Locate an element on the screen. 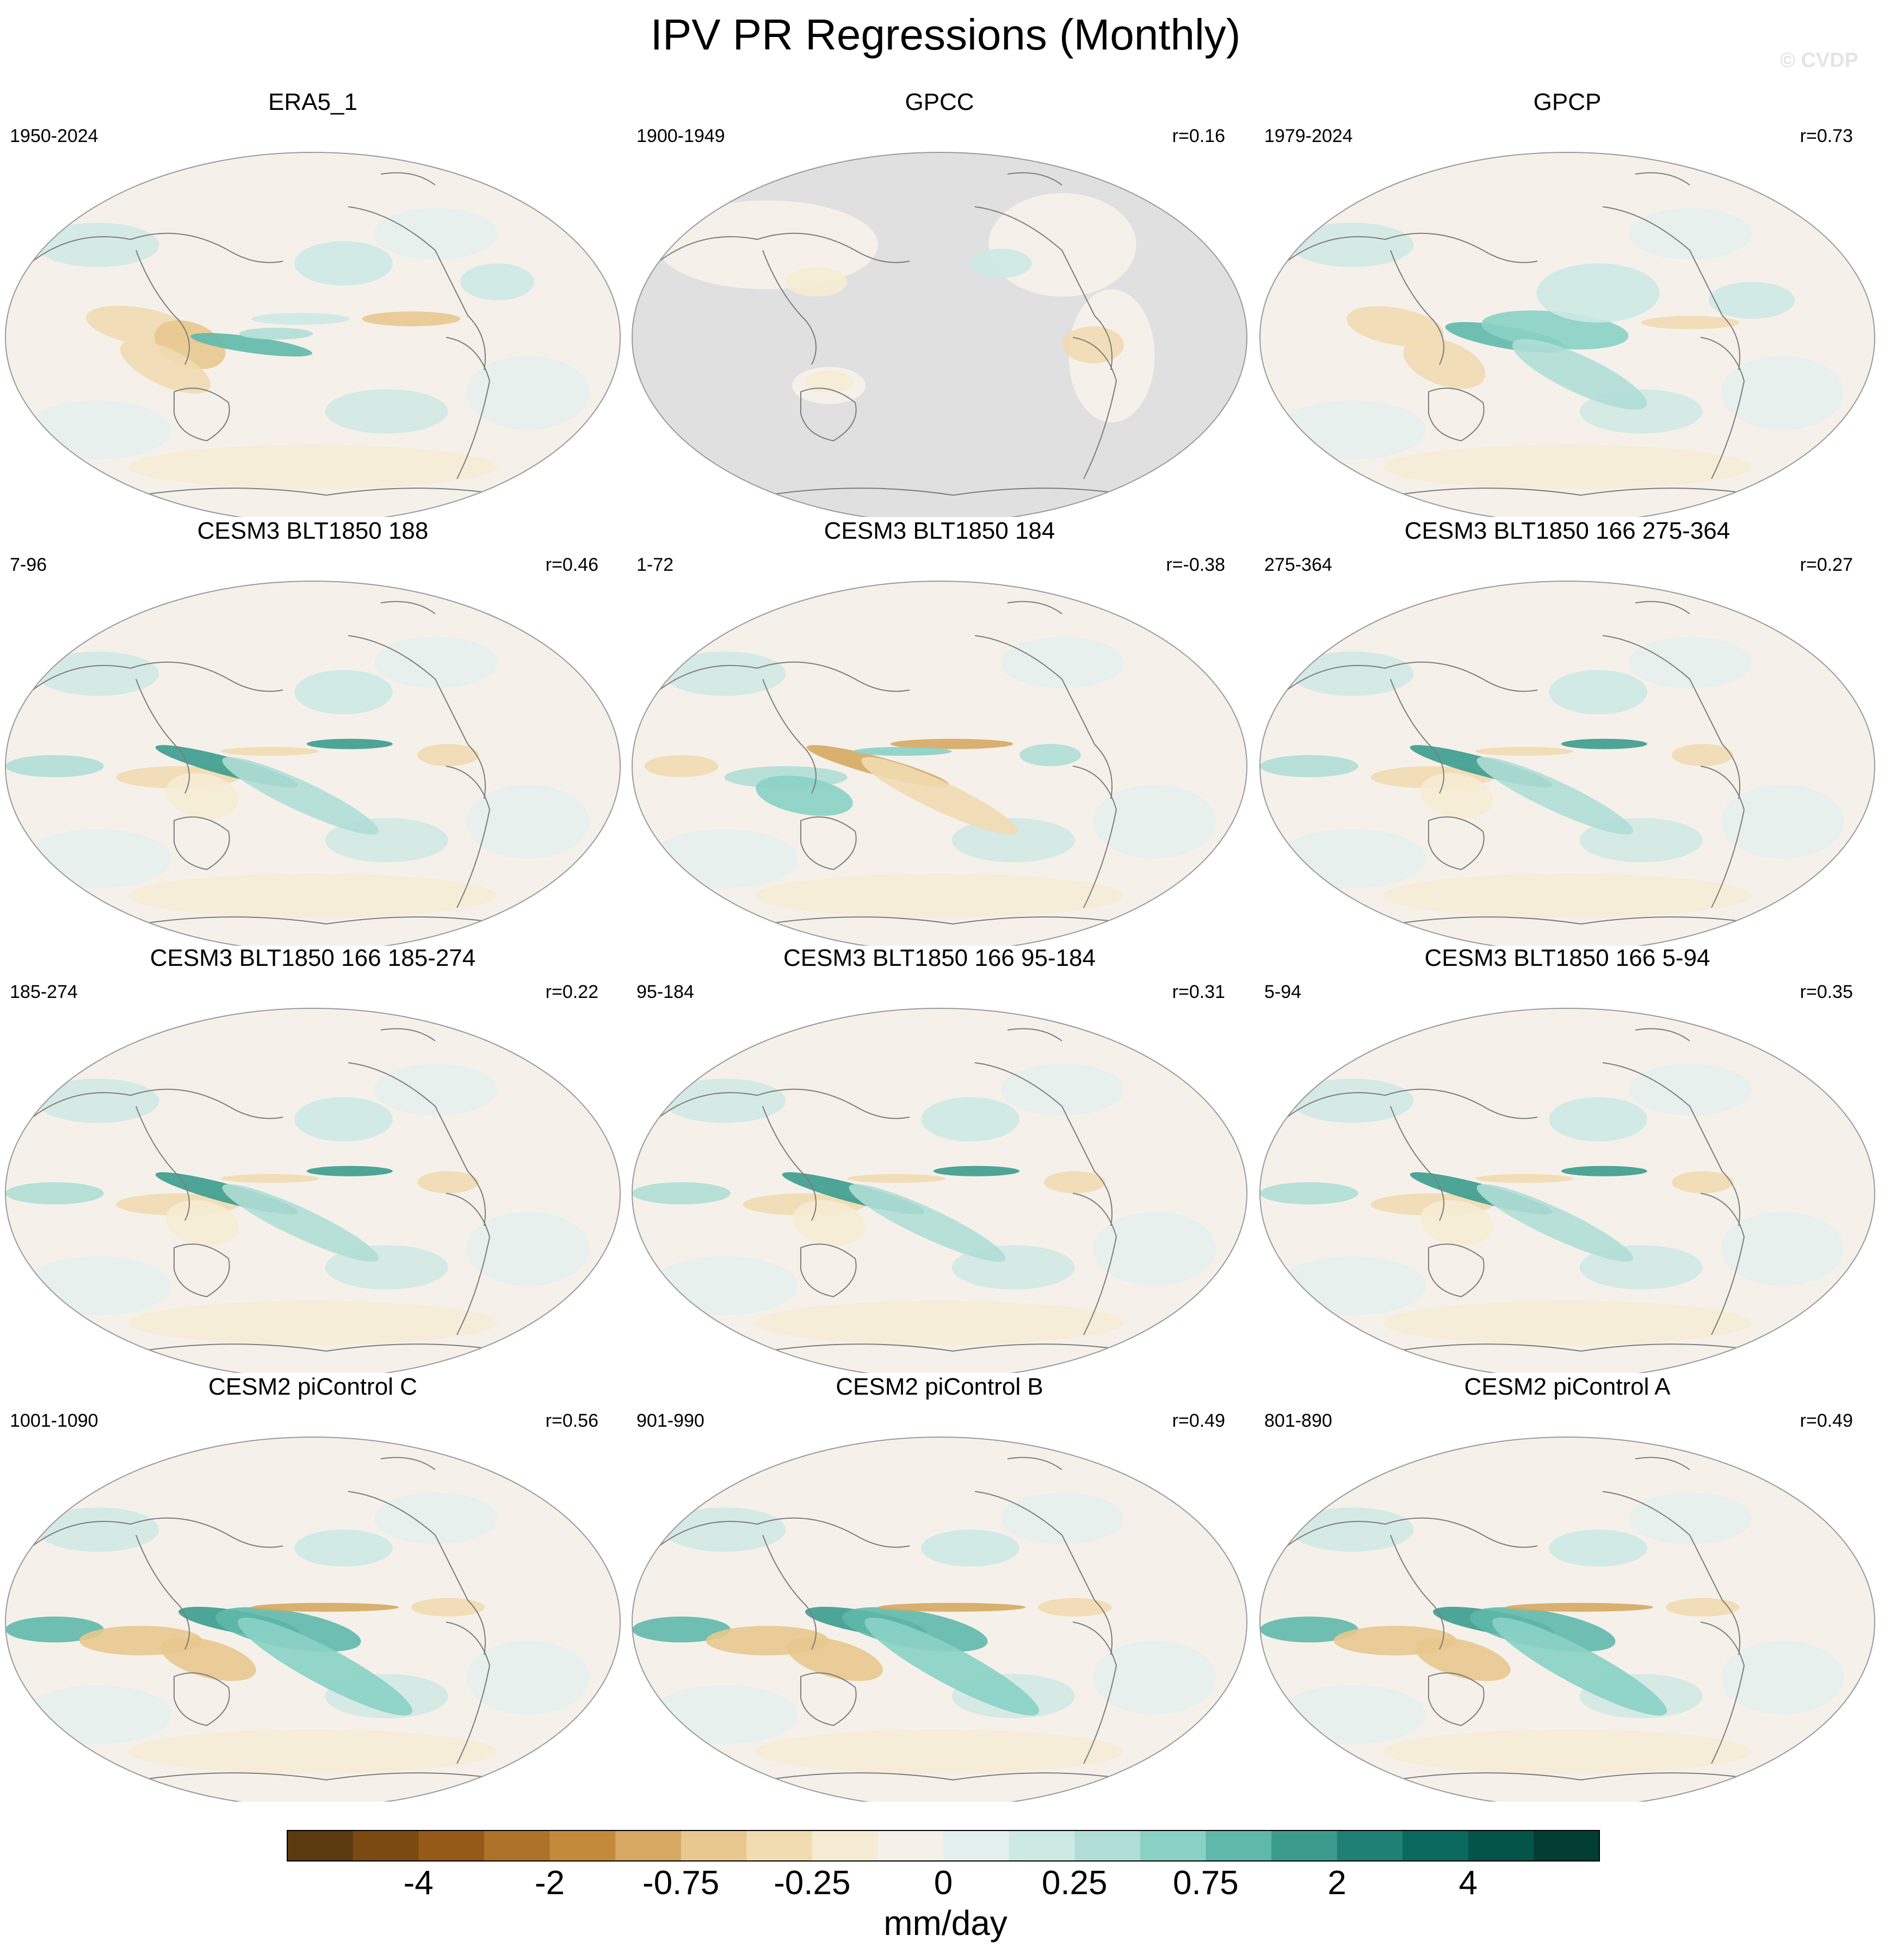 The width and height of the screenshot is (1891, 1960). panel-title: CESM3 BLT1850 188 is located at coordinates (313, 530).